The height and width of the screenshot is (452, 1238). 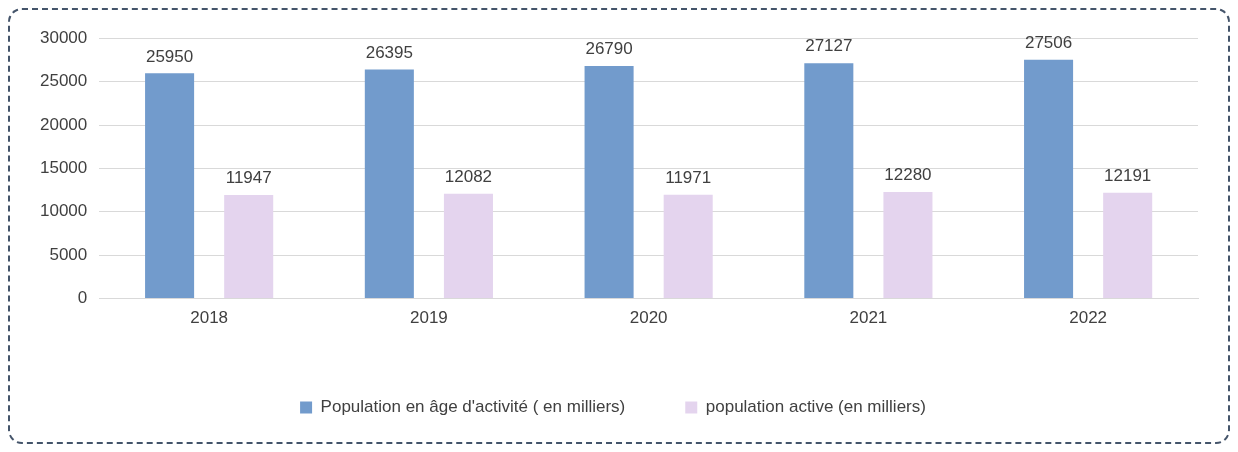 I want to click on y-tick-label: 10000, so click(x=63, y=211).